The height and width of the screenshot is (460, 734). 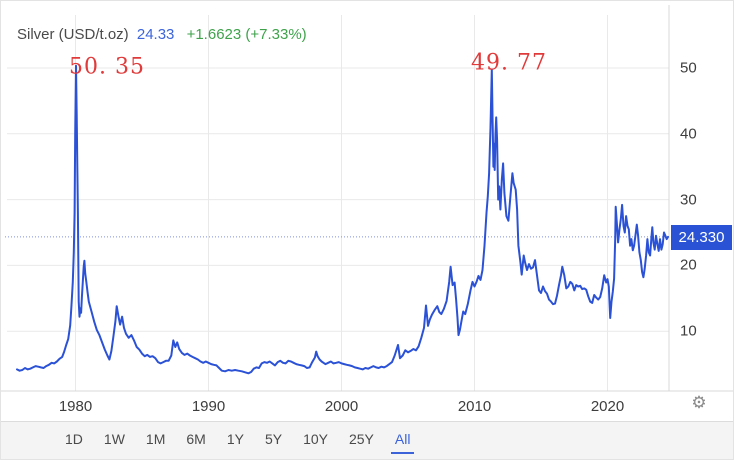 I want to click on range-button-1d: 1D, so click(x=74, y=441).